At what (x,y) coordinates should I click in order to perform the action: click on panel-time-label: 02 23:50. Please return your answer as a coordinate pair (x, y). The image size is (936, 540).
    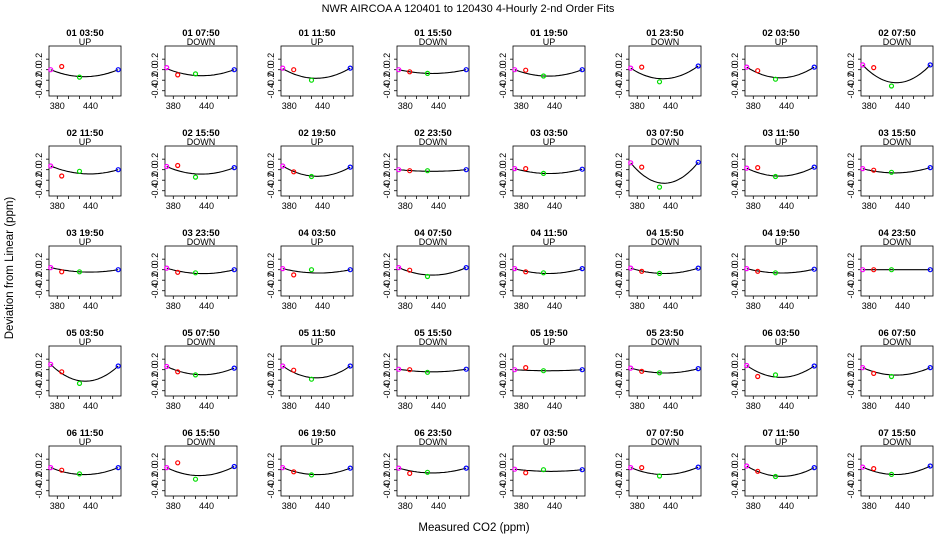
    Looking at the image, I should click on (433, 133).